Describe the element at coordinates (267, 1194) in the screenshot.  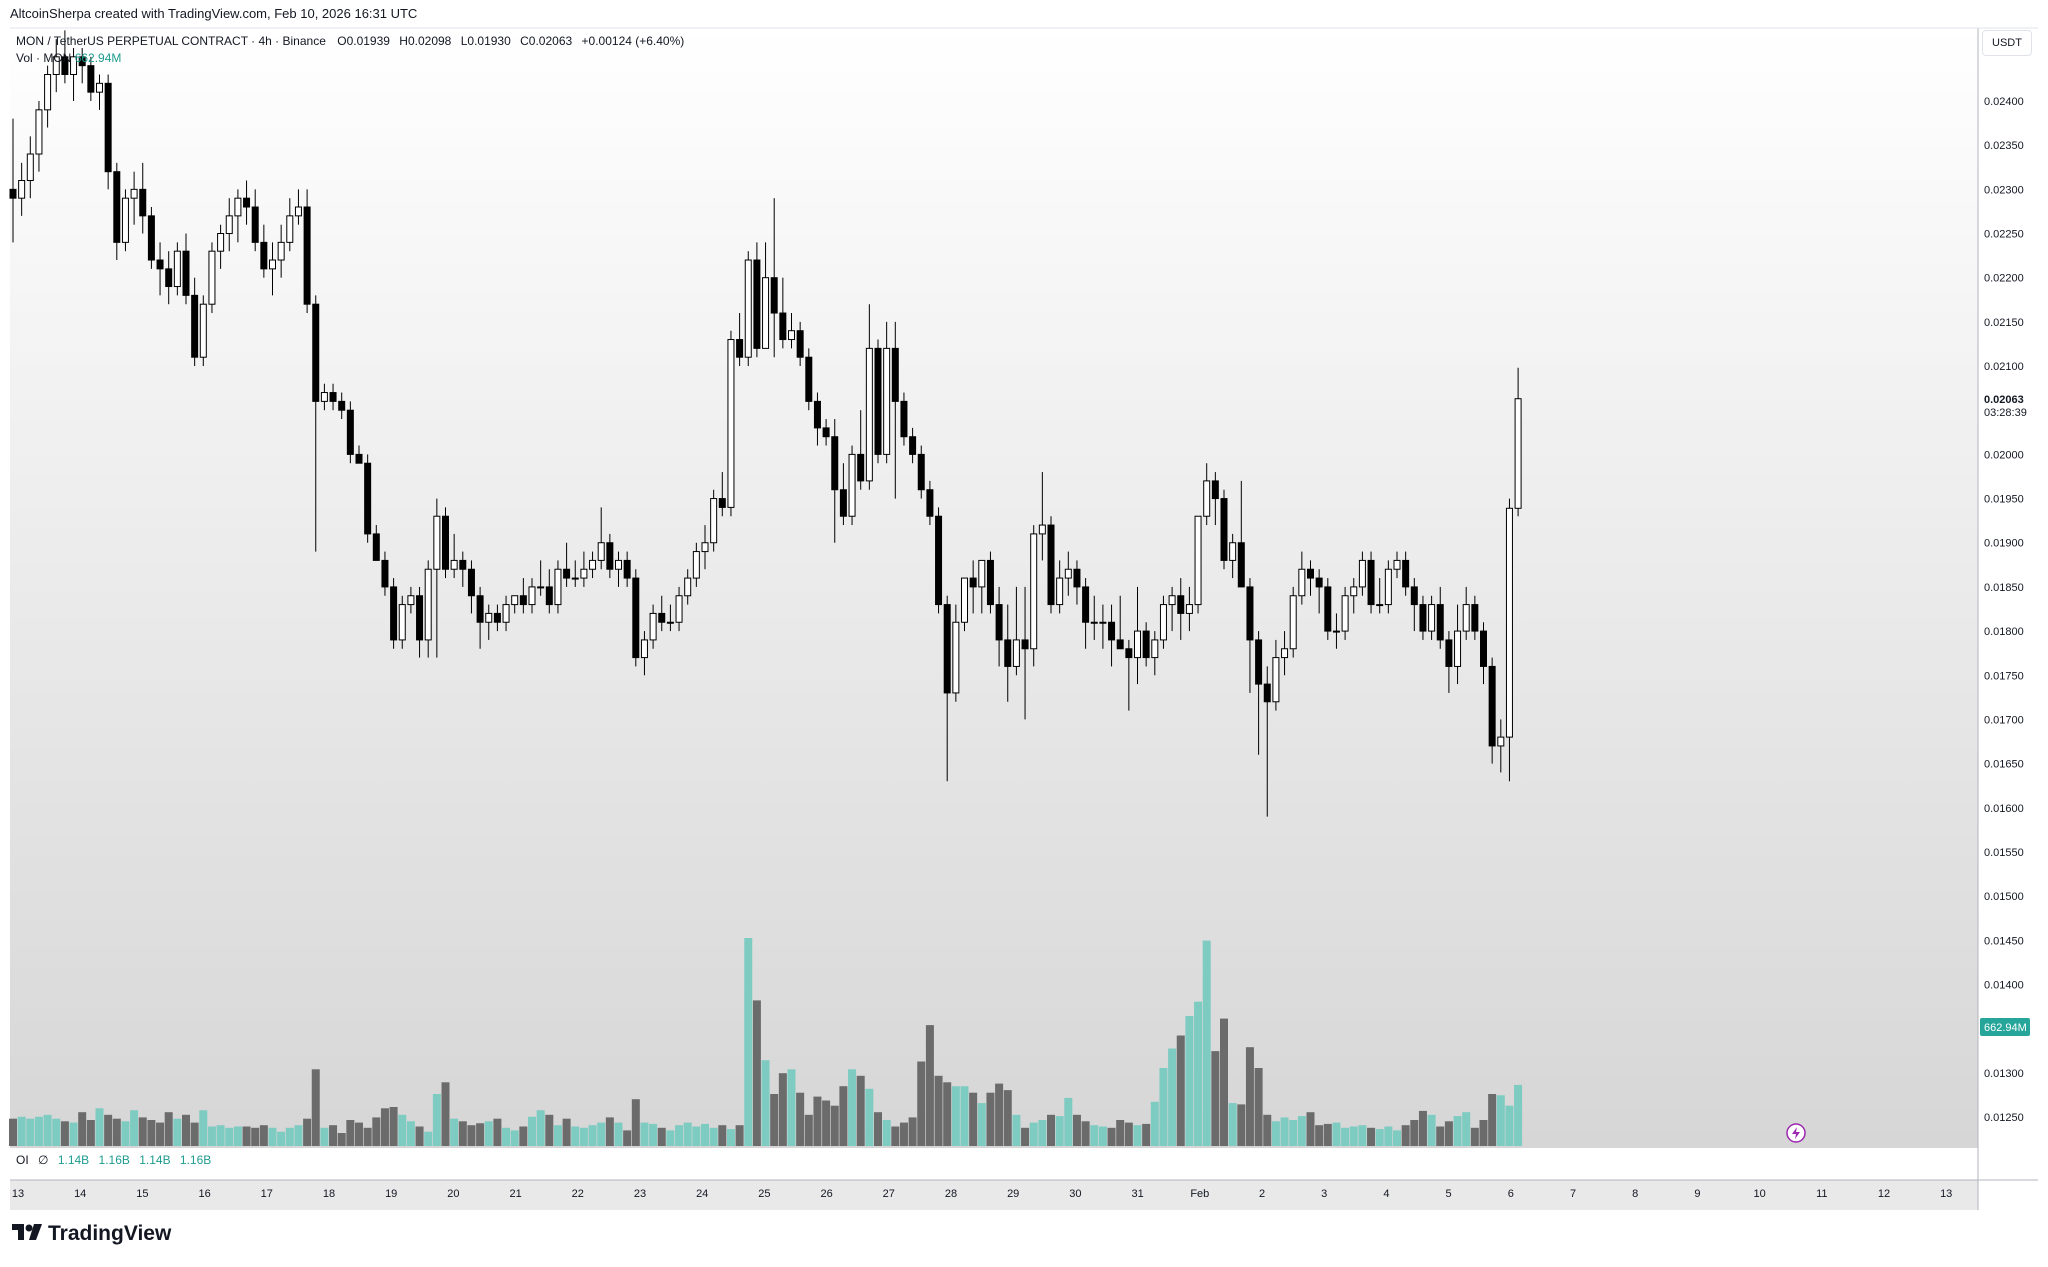
I see `time-tick-label: 17` at that location.